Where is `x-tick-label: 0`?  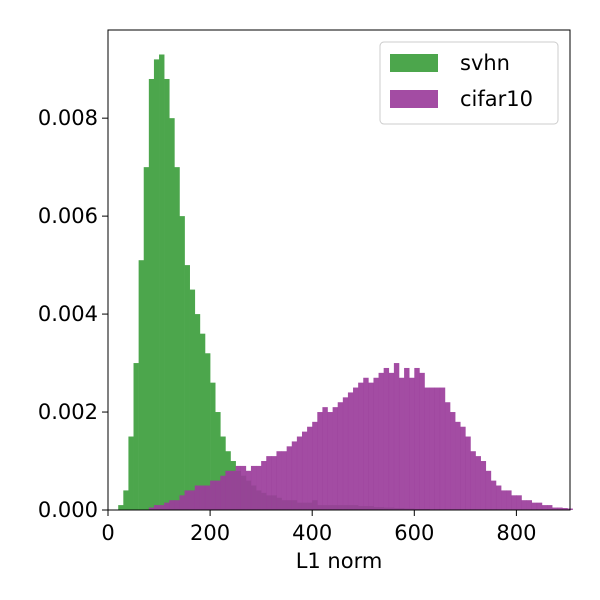
x-tick-label: 0 is located at coordinates (107, 533).